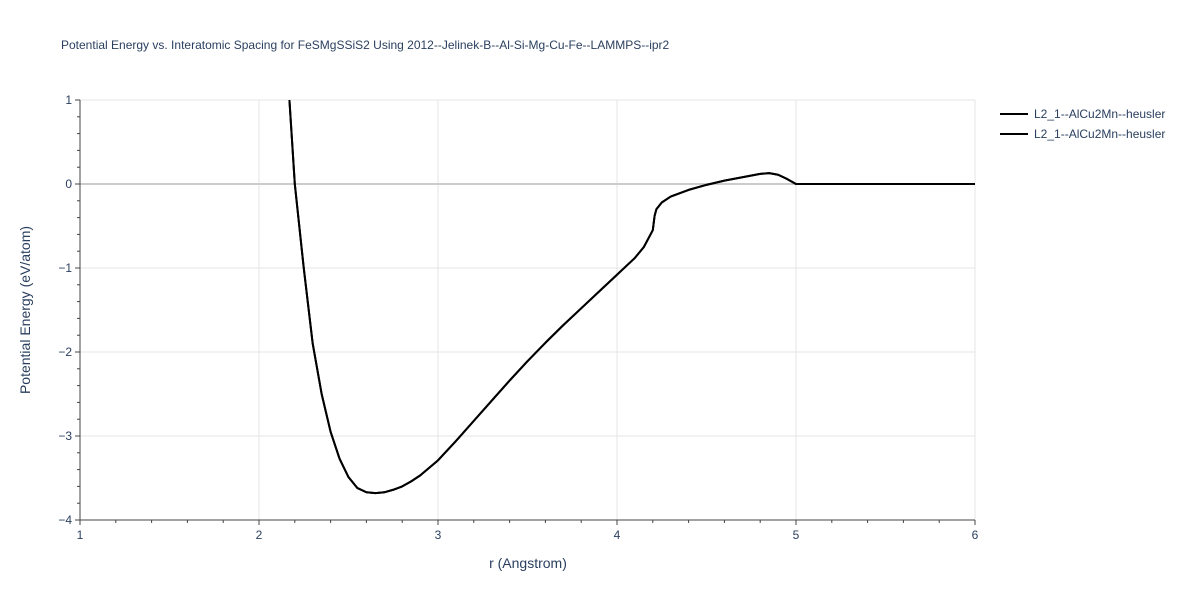  What do you see at coordinates (65, 268) in the screenshot?
I see `y-tick-label: −1` at bounding box center [65, 268].